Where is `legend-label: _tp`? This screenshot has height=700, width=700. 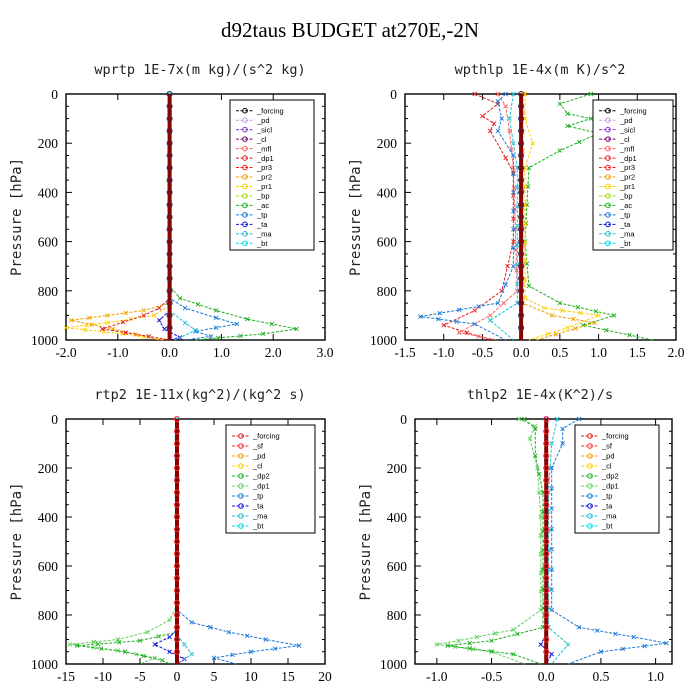
legend-label: _tp is located at coordinates (606, 496).